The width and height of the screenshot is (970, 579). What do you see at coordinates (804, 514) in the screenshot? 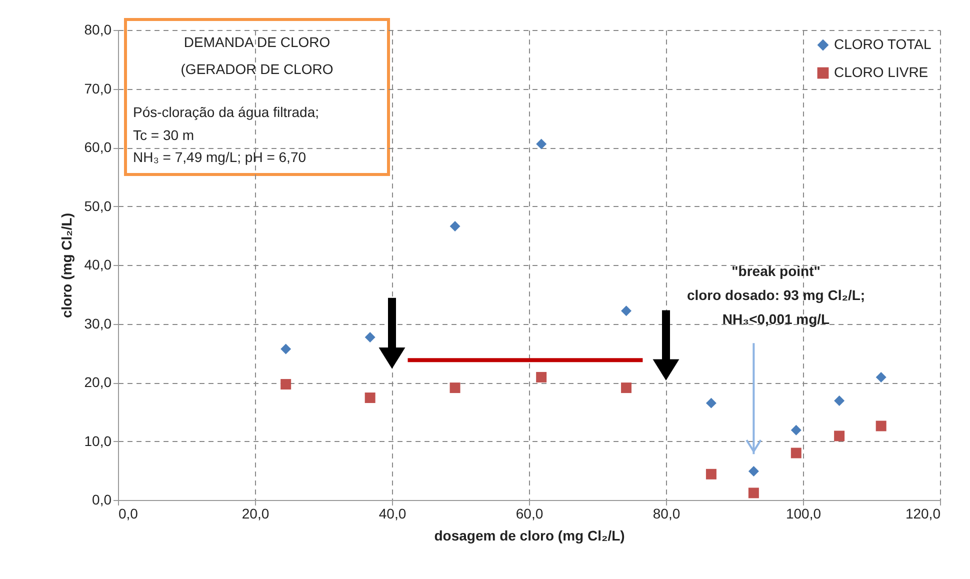
I see `x-tick-label: 100,0` at bounding box center [804, 514].